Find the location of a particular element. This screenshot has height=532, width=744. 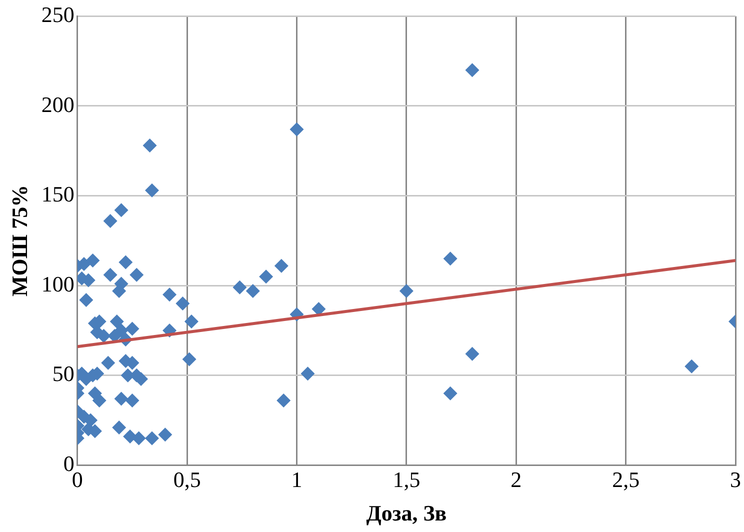

y-tick-label: 250 is located at coordinates (57, 14).